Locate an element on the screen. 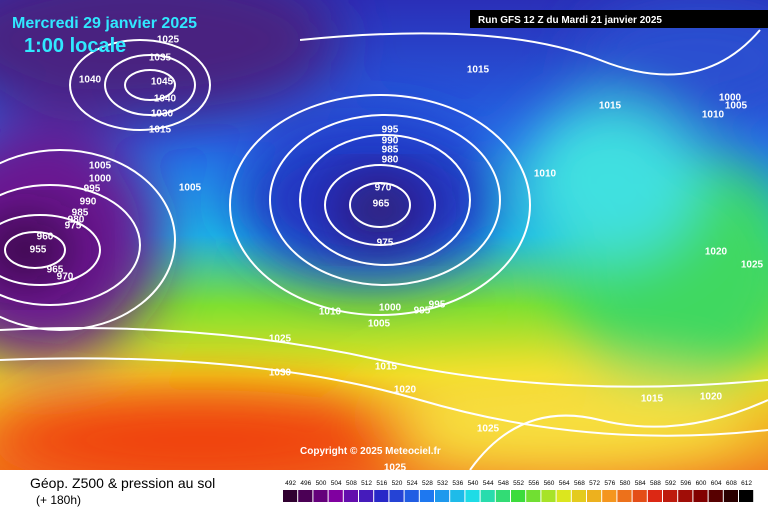 This screenshot has width=768, height=517. colorbar-label: 588 is located at coordinates (655, 483).